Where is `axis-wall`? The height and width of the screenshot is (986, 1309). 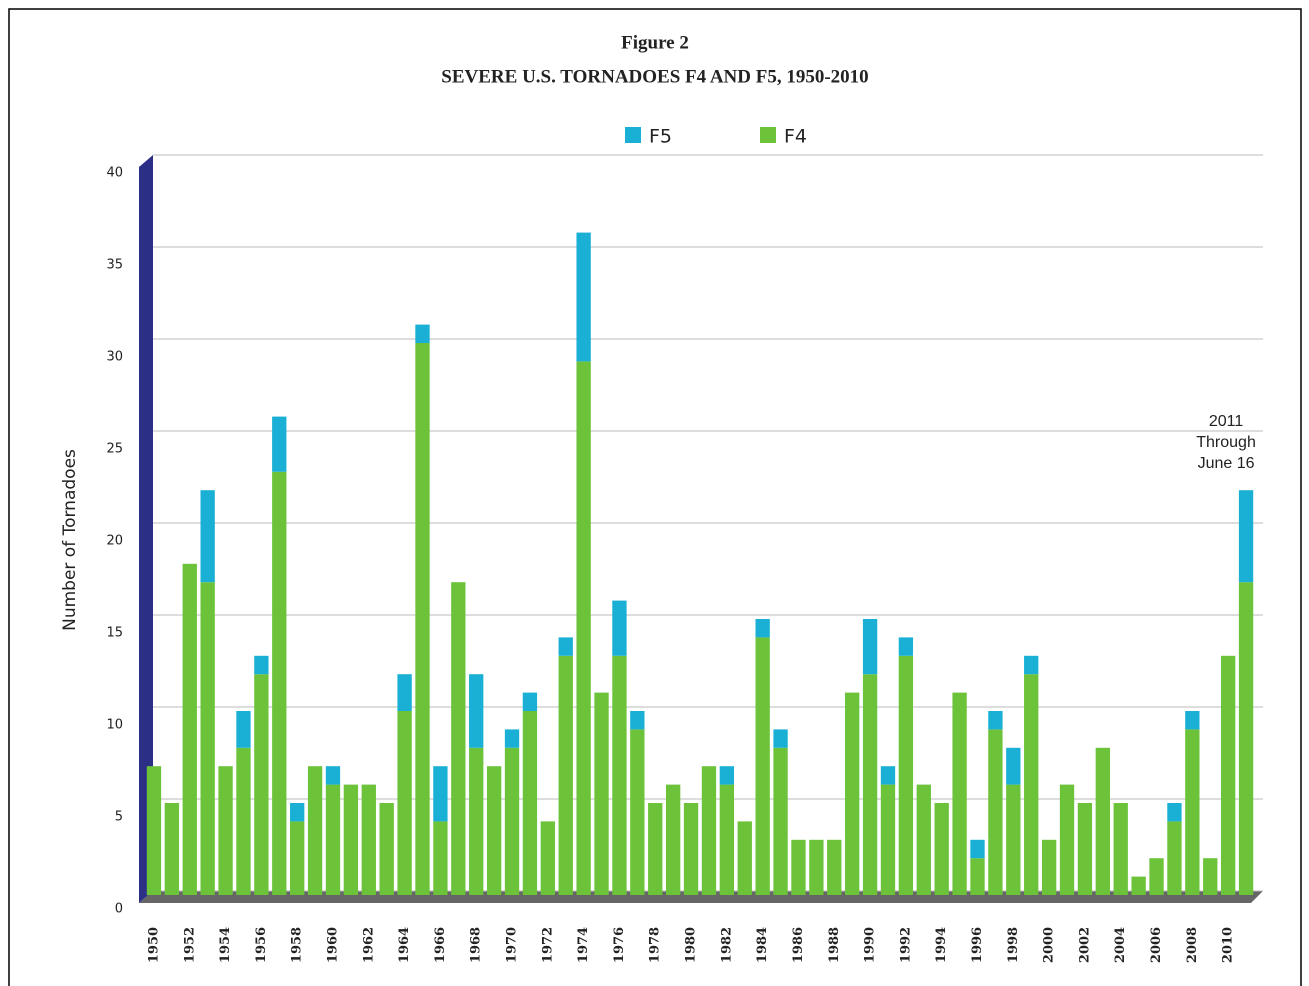 axis-wall is located at coordinates (146, 529).